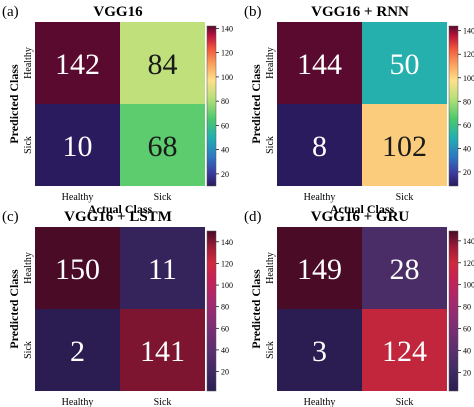  What do you see at coordinates (10, 217) in the screenshot?
I see `panel-label: (c)` at bounding box center [10, 217].